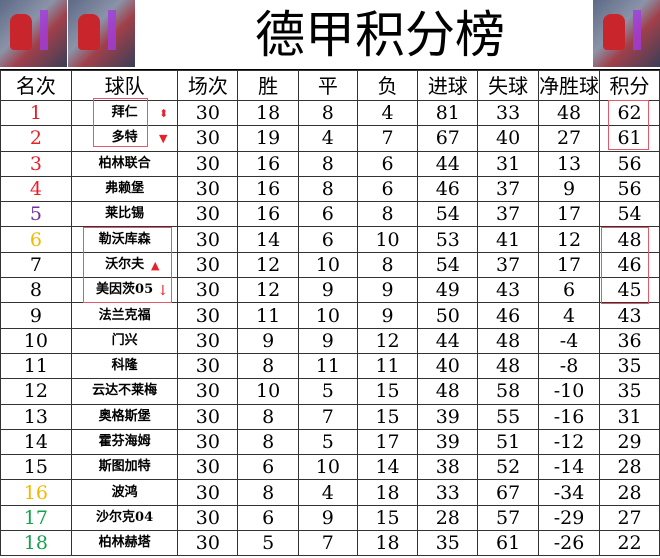 This screenshot has height=558, width=660. I want to click on cell-ga: 51, so click(508, 442).